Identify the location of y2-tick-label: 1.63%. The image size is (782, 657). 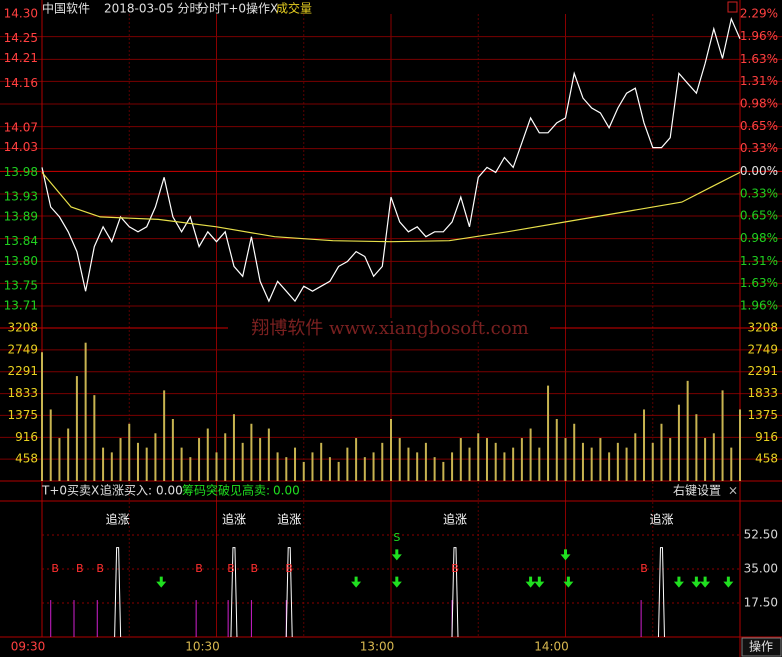
(759, 283).